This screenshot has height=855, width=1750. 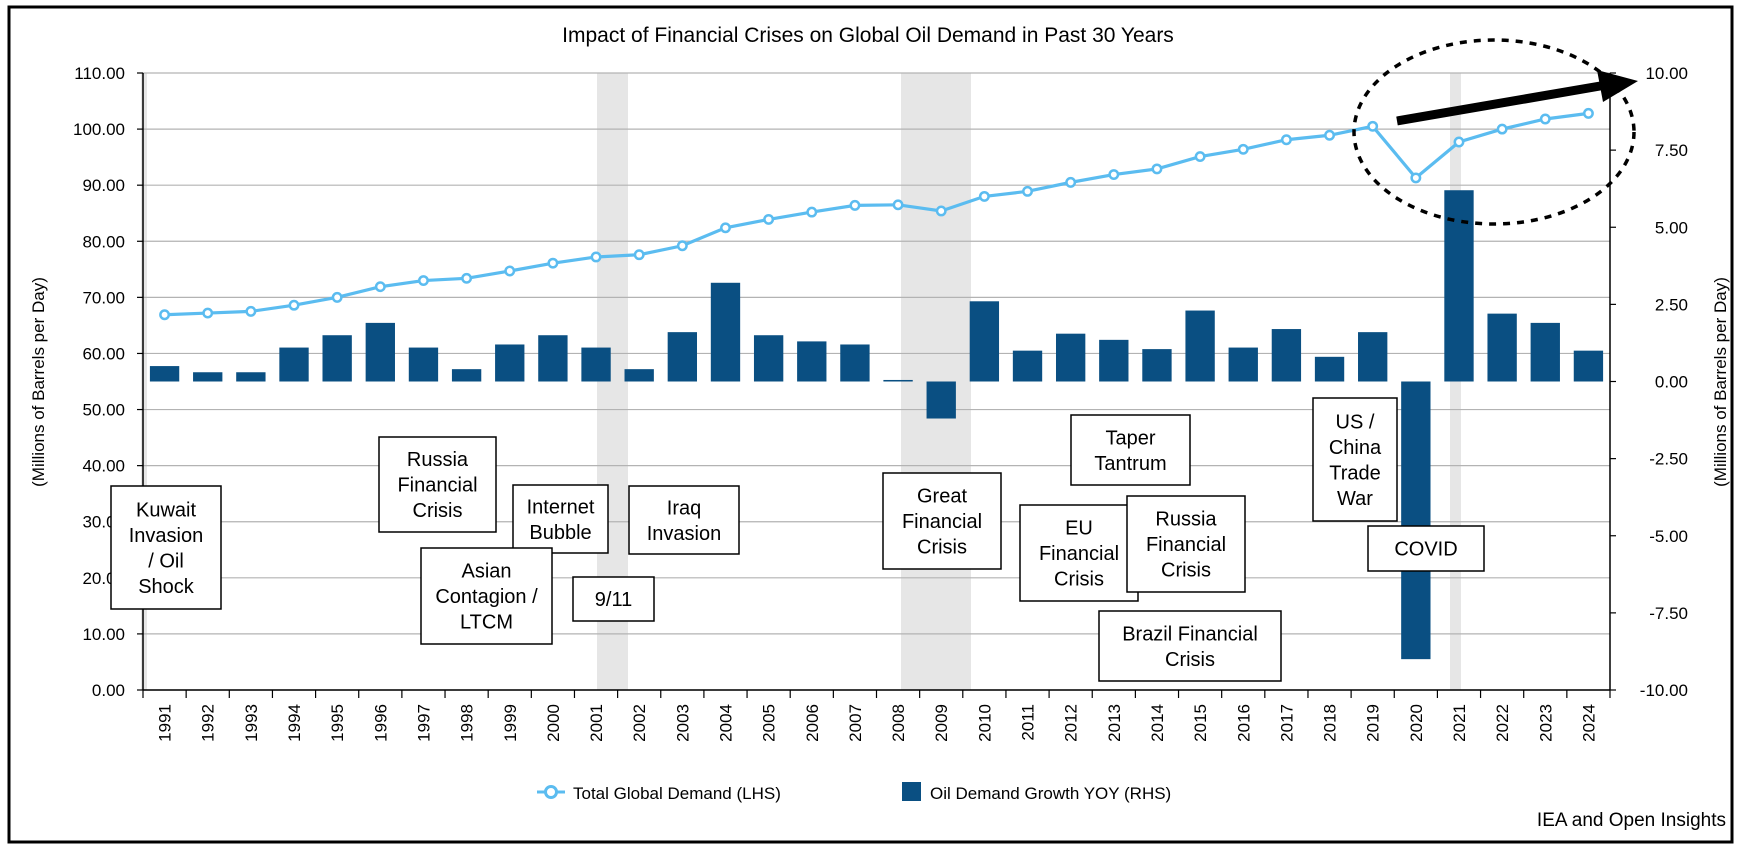 I want to click on annotation-box: Kuwait Invasion / Oil Shock, so click(x=166, y=547).